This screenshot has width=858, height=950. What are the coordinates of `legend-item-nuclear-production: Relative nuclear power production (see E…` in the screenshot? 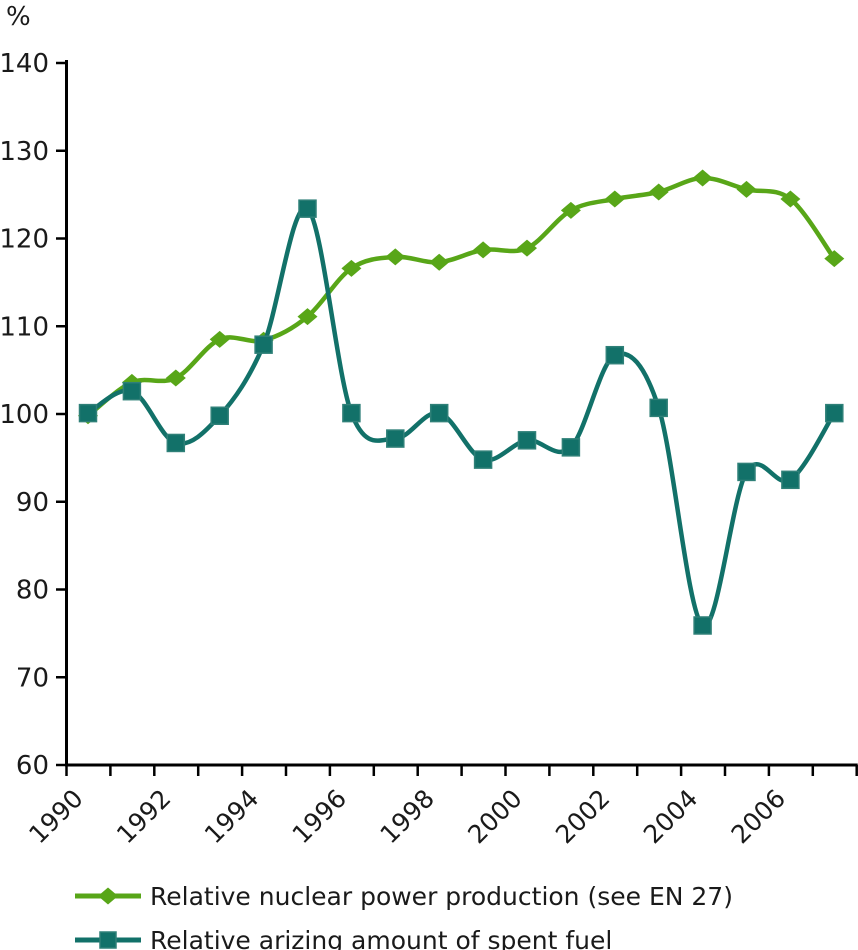 It's located at (403, 896).